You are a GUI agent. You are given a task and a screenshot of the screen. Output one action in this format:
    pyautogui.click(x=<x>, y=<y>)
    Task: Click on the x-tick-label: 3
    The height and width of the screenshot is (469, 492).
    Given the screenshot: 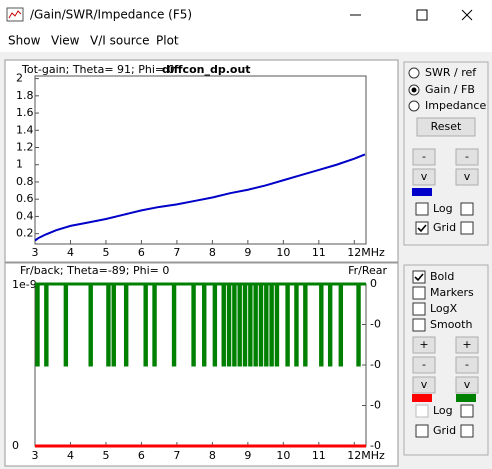 What is the action you would take?
    pyautogui.click(x=35, y=252)
    